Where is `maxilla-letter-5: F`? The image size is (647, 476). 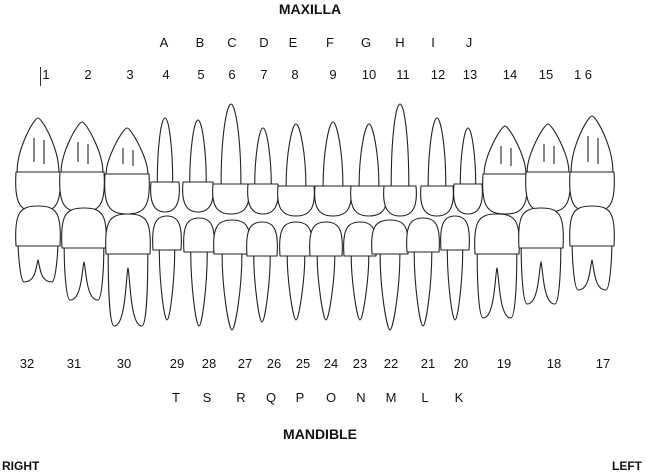
maxilla-letter-5: F is located at coordinates (330, 42).